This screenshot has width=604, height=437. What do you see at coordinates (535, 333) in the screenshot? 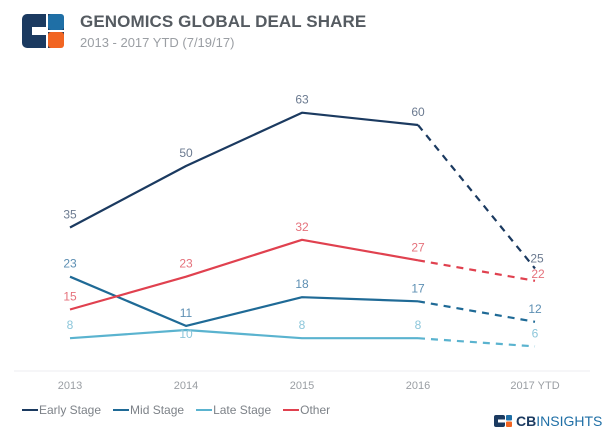
I see `late-stage-data-label: 6` at bounding box center [535, 333].